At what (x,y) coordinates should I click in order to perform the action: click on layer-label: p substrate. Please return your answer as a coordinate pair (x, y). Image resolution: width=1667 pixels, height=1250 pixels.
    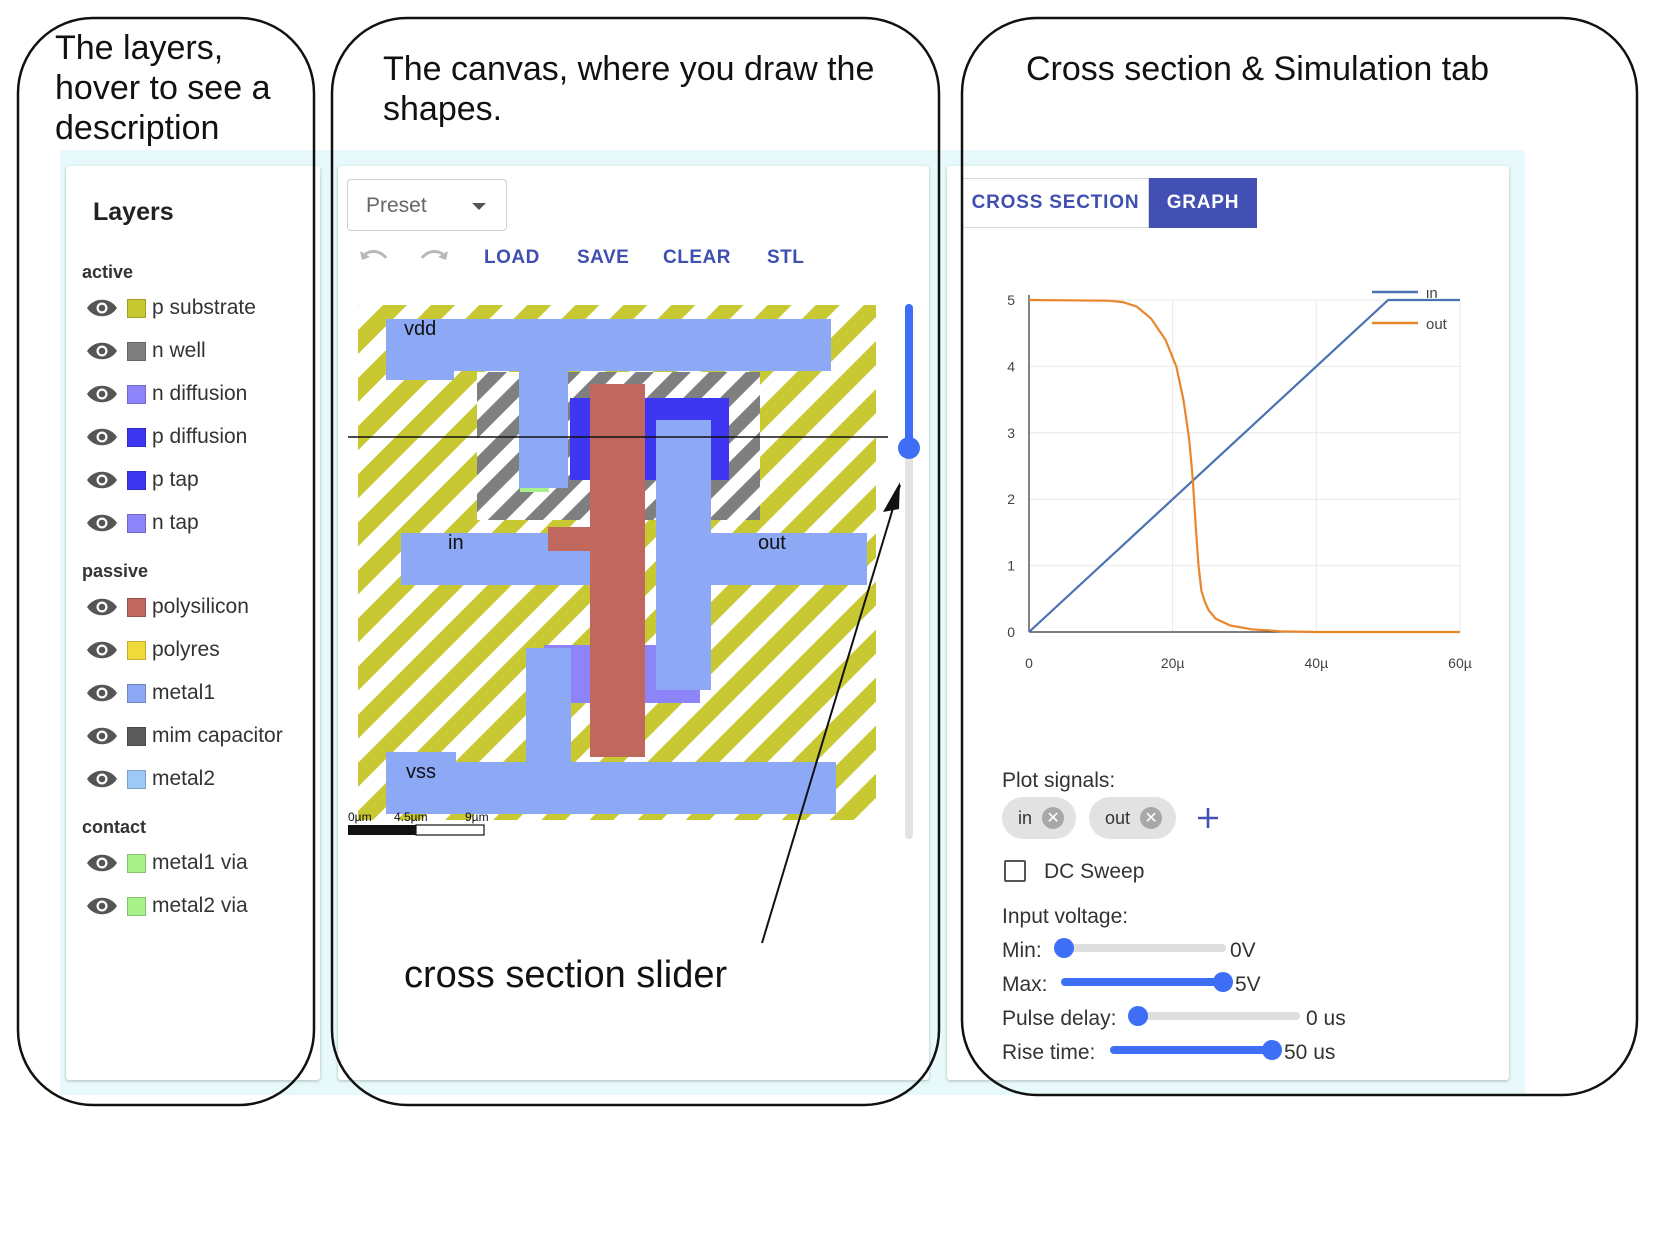
    Looking at the image, I should click on (204, 307).